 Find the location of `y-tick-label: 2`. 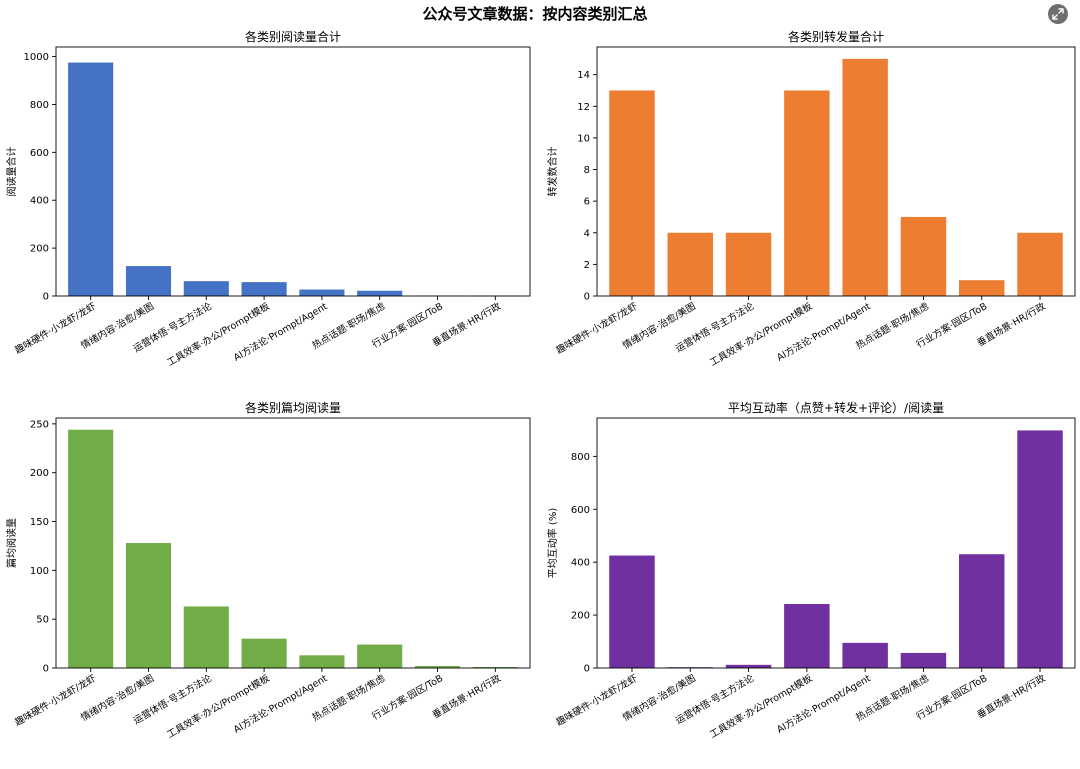

y-tick-label: 2 is located at coordinates (587, 265).